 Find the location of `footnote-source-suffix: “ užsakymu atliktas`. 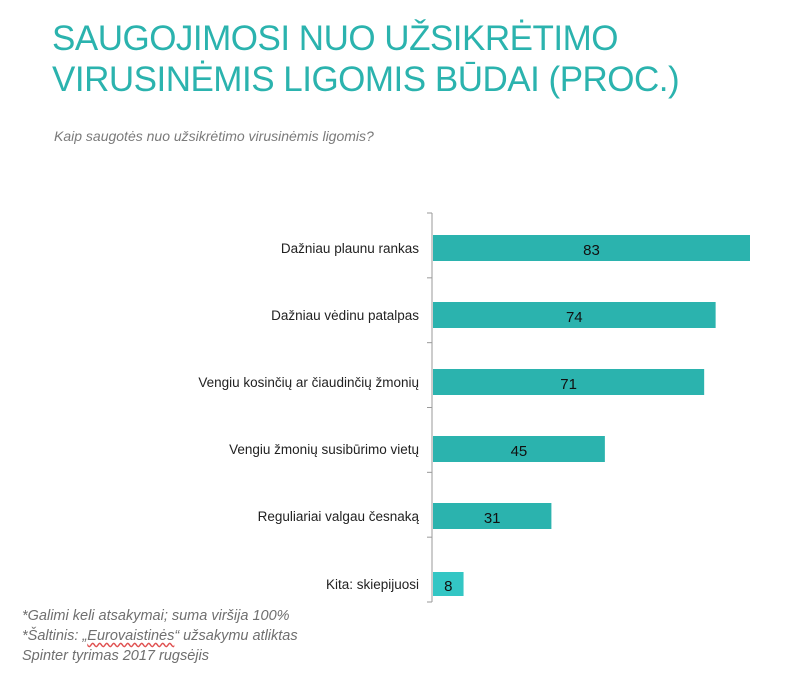

footnote-source-suffix: “ užsakymu atliktas is located at coordinates (236, 636).